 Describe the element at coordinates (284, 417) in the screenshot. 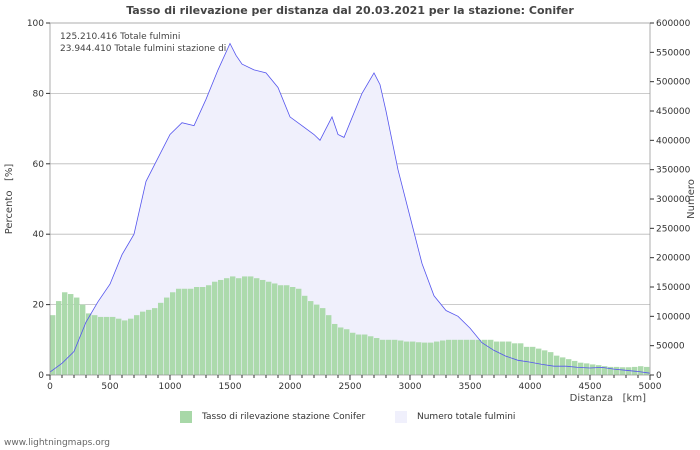

I see `legend-label: Tasso di rilevazione stazione Conifer` at that location.